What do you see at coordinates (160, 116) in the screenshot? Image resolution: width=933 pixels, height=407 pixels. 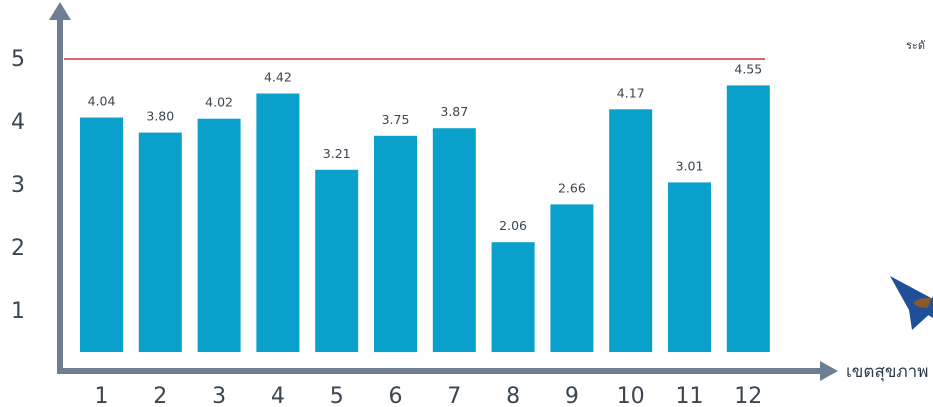 I see `data-label: 3.80` at bounding box center [160, 116].